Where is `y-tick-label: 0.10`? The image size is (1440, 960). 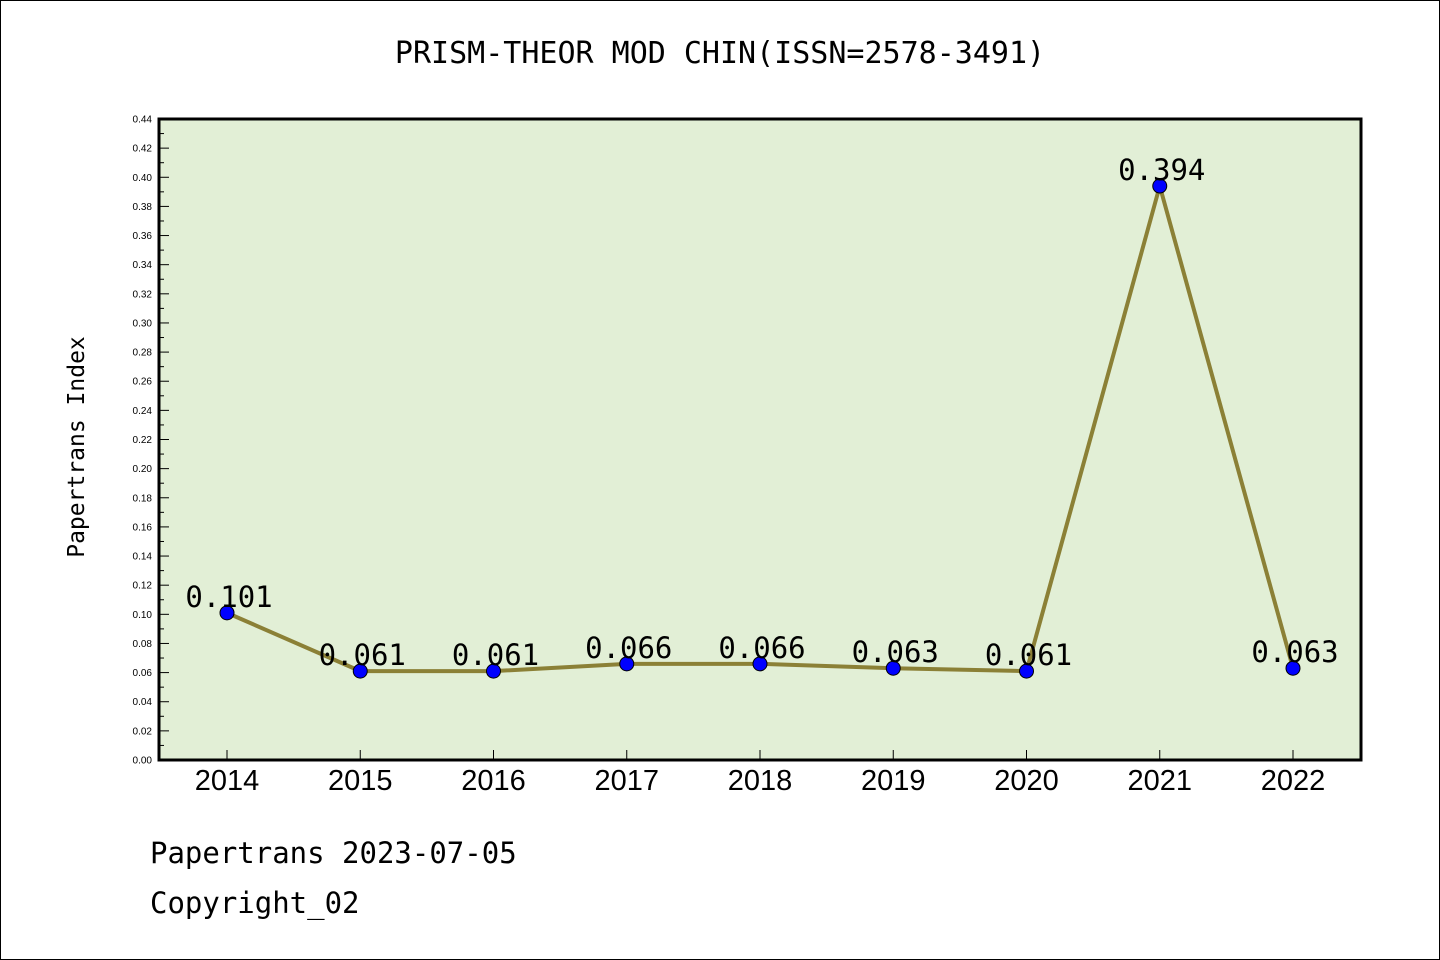
y-tick-label: 0.10 is located at coordinates (143, 615).